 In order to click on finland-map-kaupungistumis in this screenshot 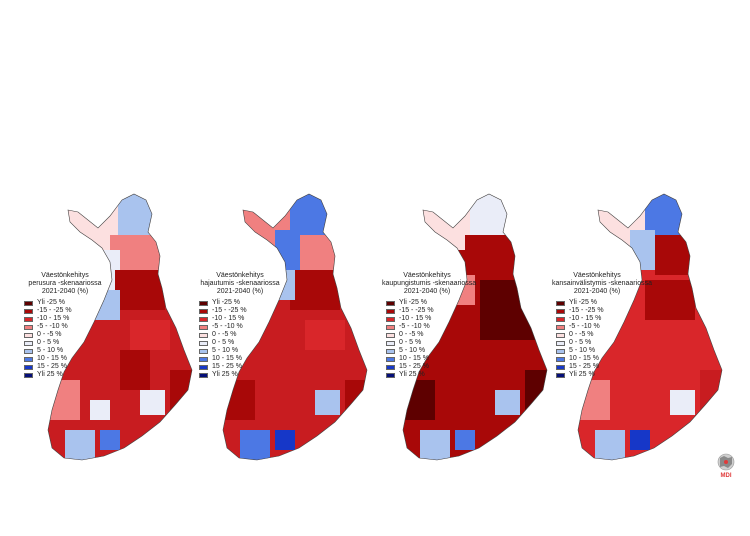, I will do `click(475, 327)`.